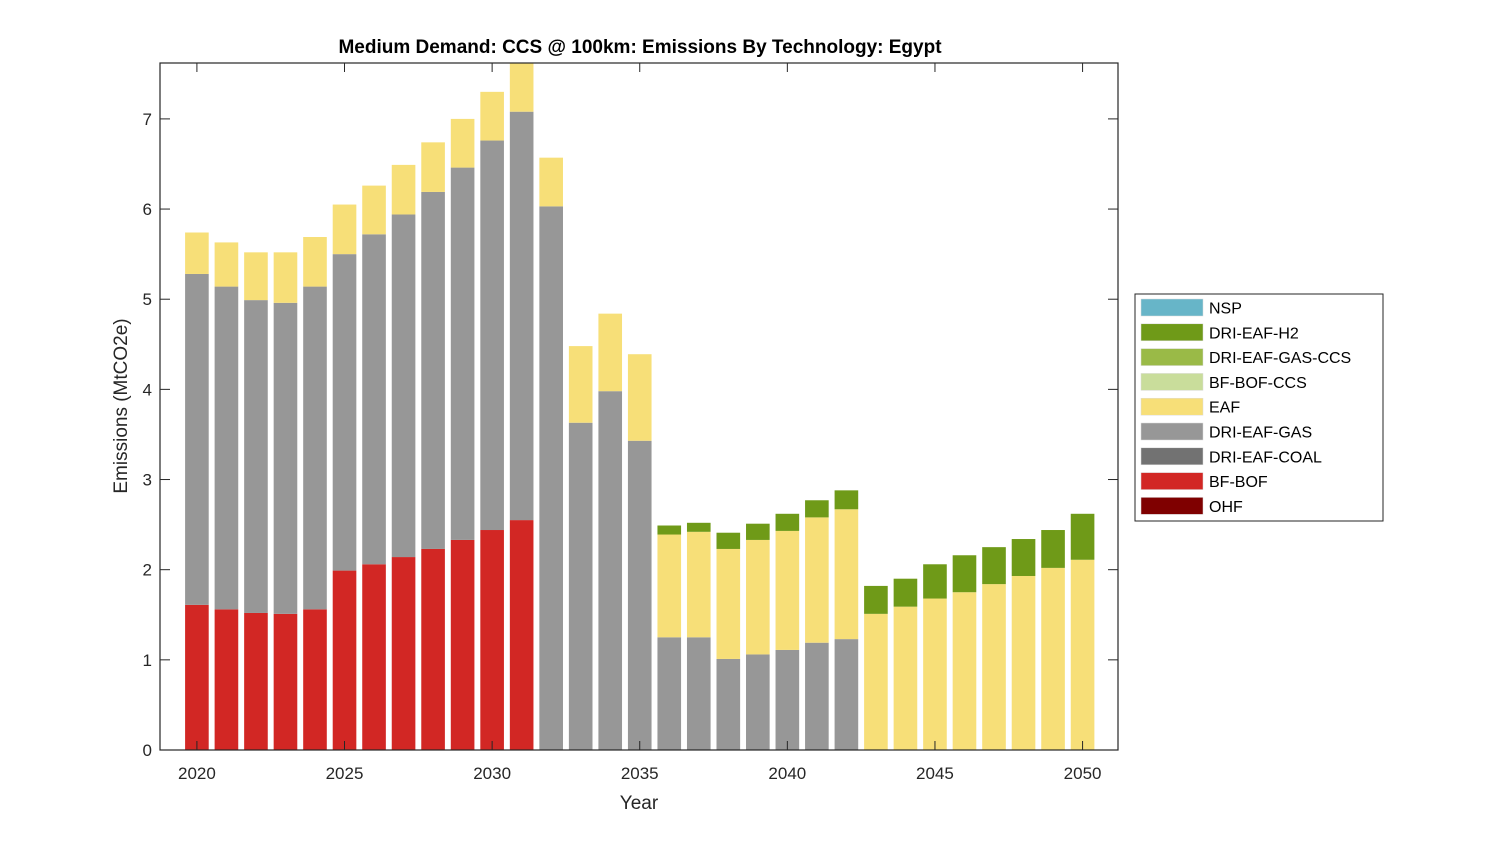 This screenshot has height=844, width=1500. I want to click on bar-dri-eaf-h2-2049, so click(1053, 549).